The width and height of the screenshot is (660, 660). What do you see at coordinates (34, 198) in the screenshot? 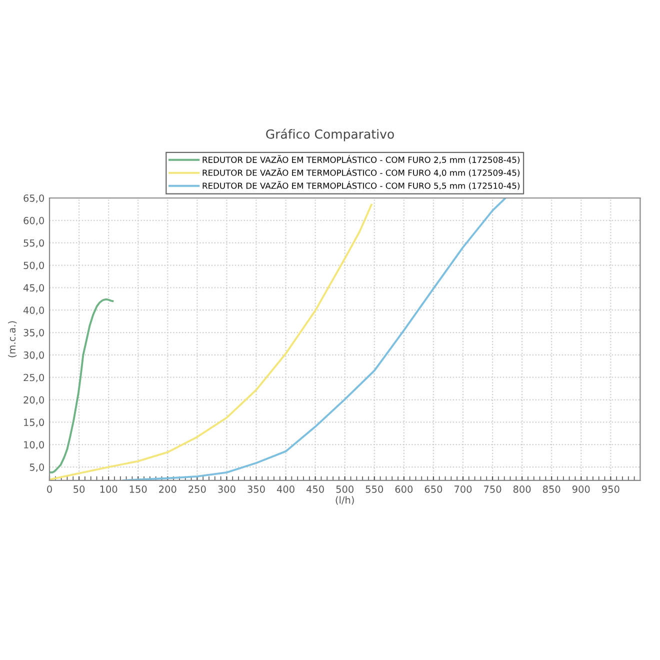
I see `y-tick-label: 65,0` at bounding box center [34, 198].